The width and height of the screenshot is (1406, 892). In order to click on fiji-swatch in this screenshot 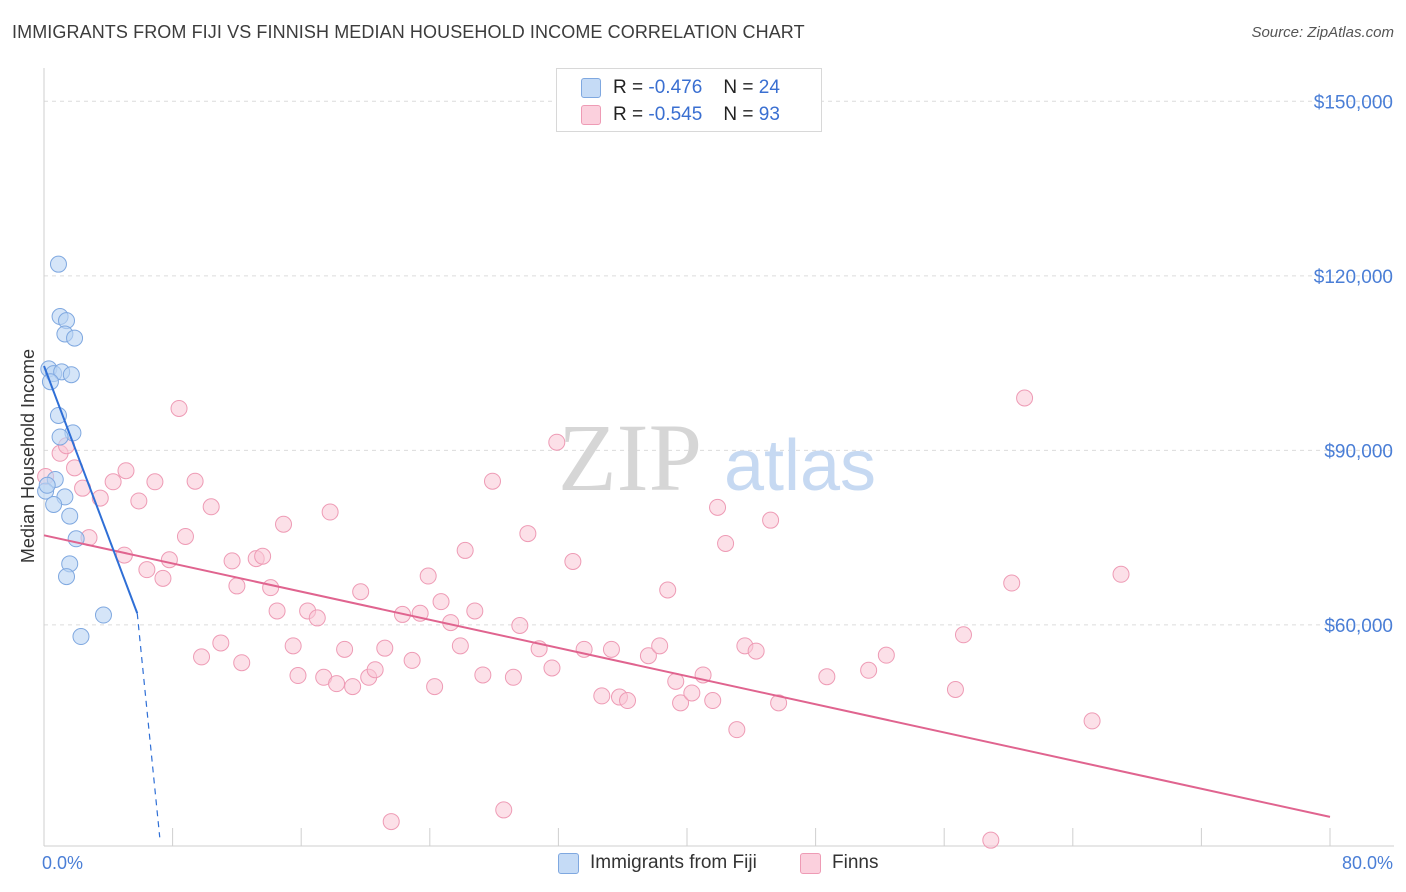, I will do `click(591, 88)`.